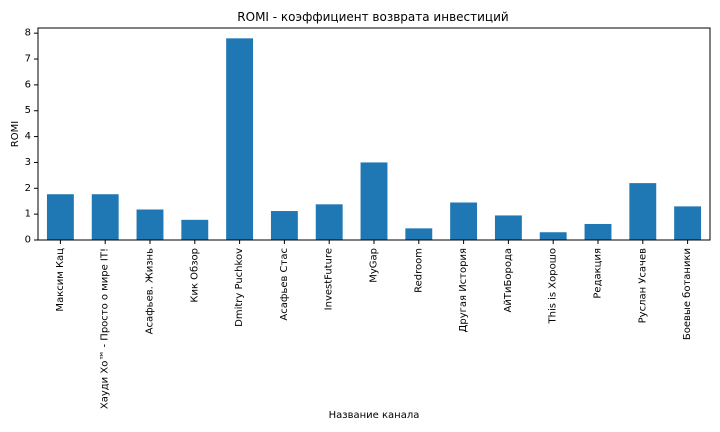 The height and width of the screenshot is (432, 720). What do you see at coordinates (508, 280) in the screenshot?
I see `x-tick-label-10: АйТиБорода` at bounding box center [508, 280].